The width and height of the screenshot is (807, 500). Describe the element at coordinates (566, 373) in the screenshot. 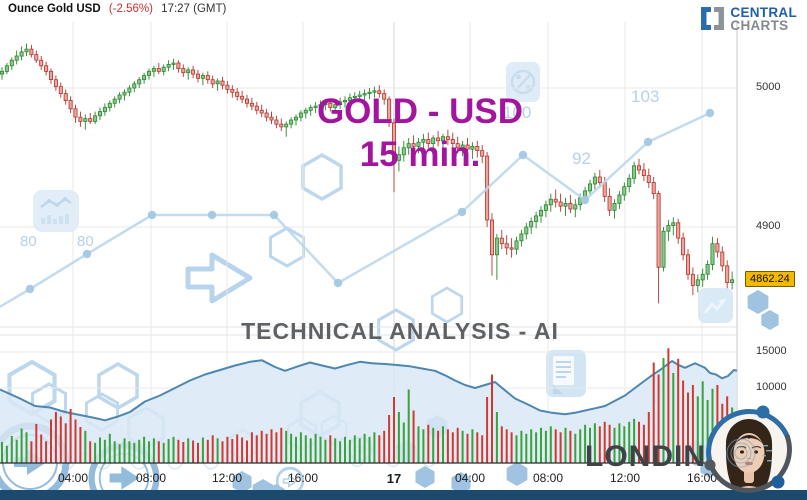

I see `document-icon` at that location.